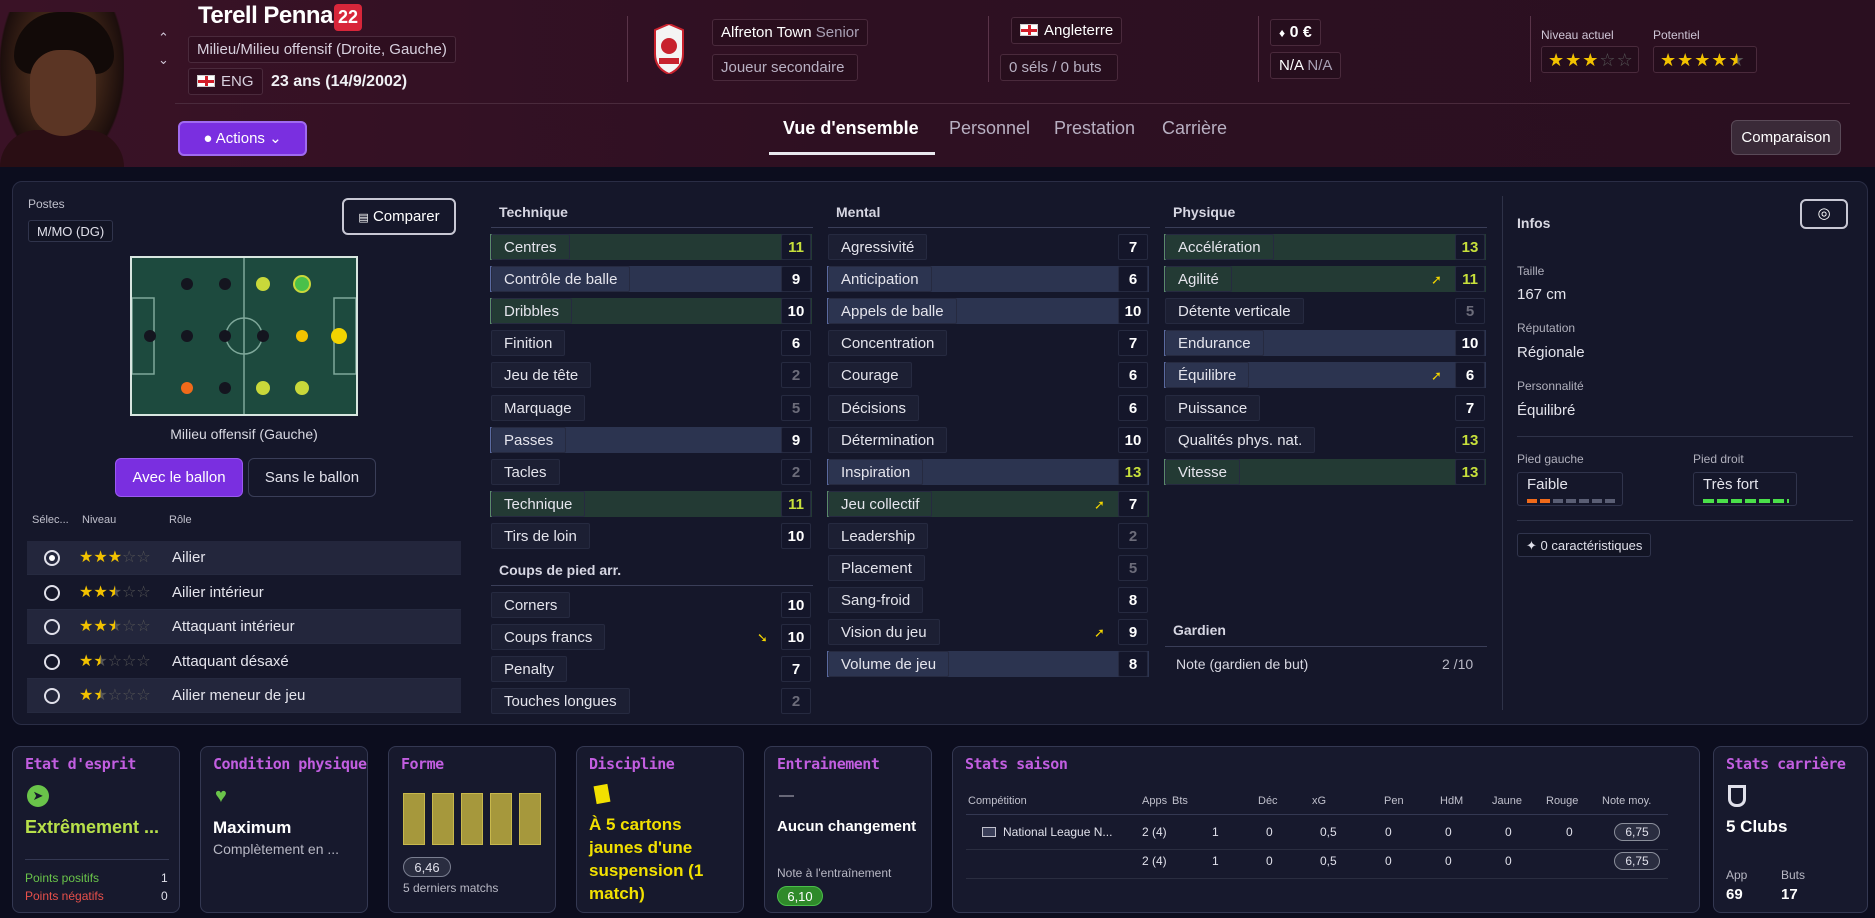  What do you see at coordinates (1325, 278) in the screenshot?
I see `attribute-row: Agilité ➚ 11` at bounding box center [1325, 278].